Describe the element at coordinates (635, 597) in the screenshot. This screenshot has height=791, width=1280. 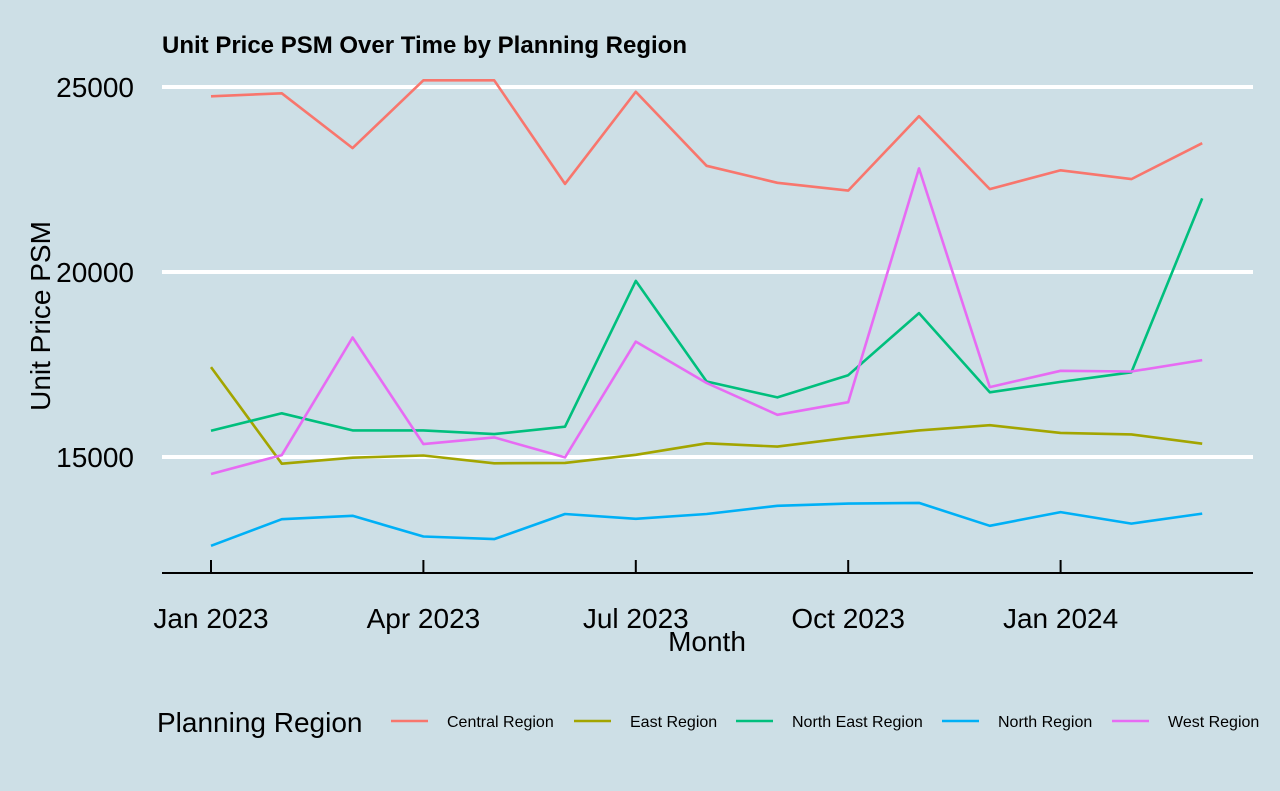
I see `x-axis-ticks: Jan 2023 Apr 2023 Jul 2023 Oct 2023 Jan 2024` at that location.